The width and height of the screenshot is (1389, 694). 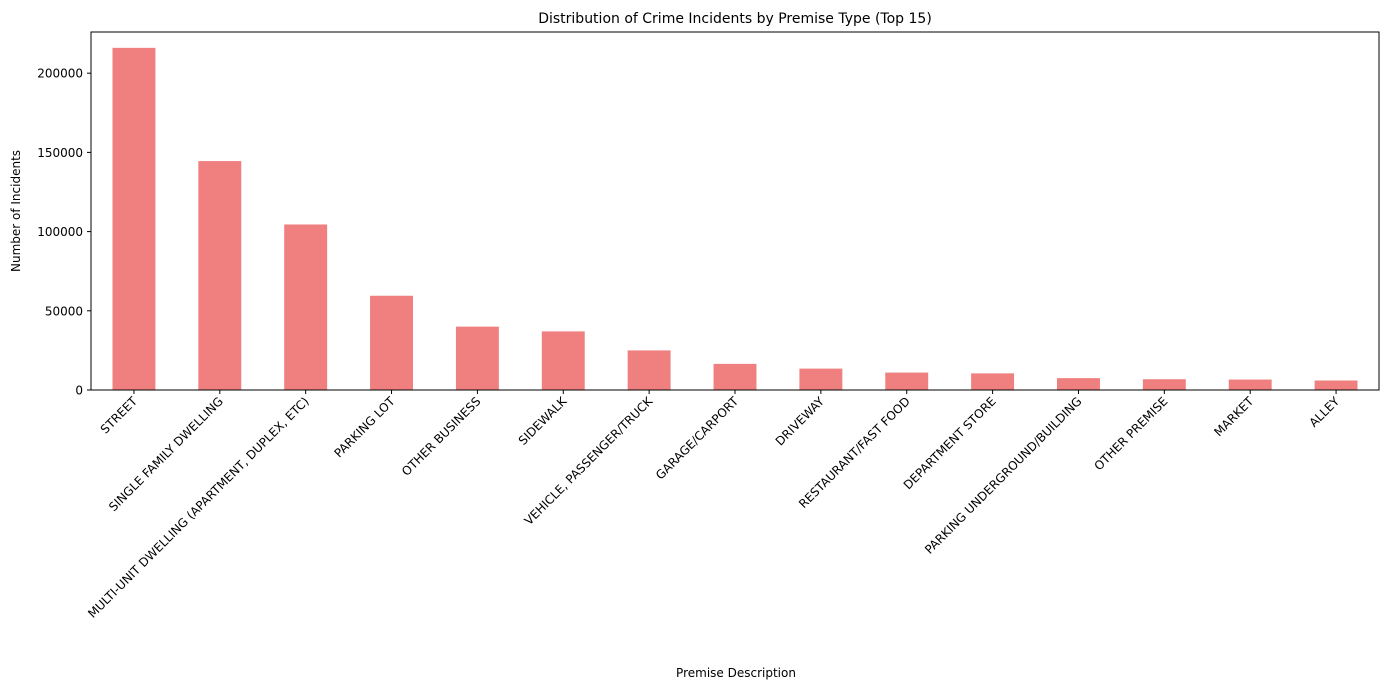 What do you see at coordinates (800, 421) in the screenshot?
I see `x-tick-label-8: DRIVEWAY` at bounding box center [800, 421].